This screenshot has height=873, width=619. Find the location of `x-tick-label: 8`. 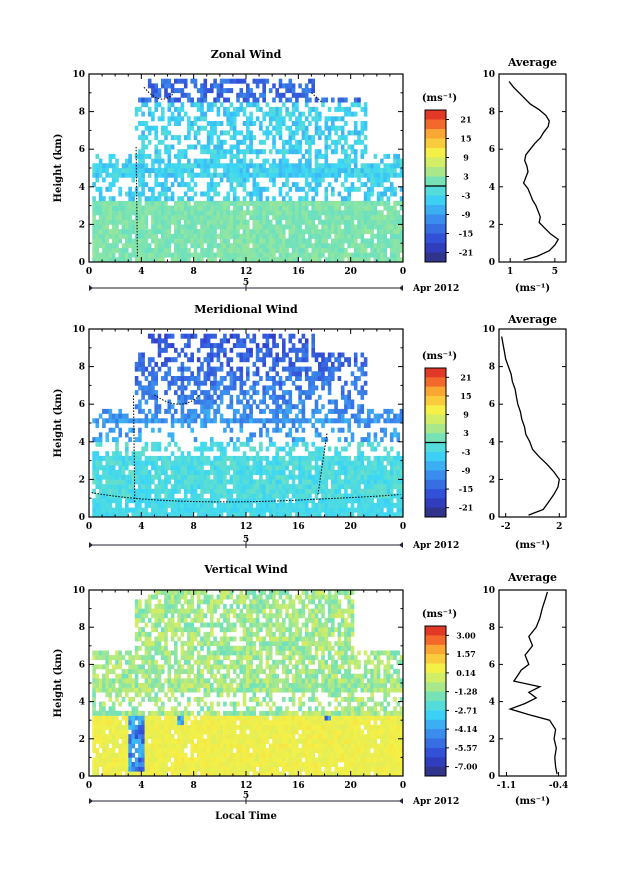

x-tick-label: 8 is located at coordinates (194, 272).